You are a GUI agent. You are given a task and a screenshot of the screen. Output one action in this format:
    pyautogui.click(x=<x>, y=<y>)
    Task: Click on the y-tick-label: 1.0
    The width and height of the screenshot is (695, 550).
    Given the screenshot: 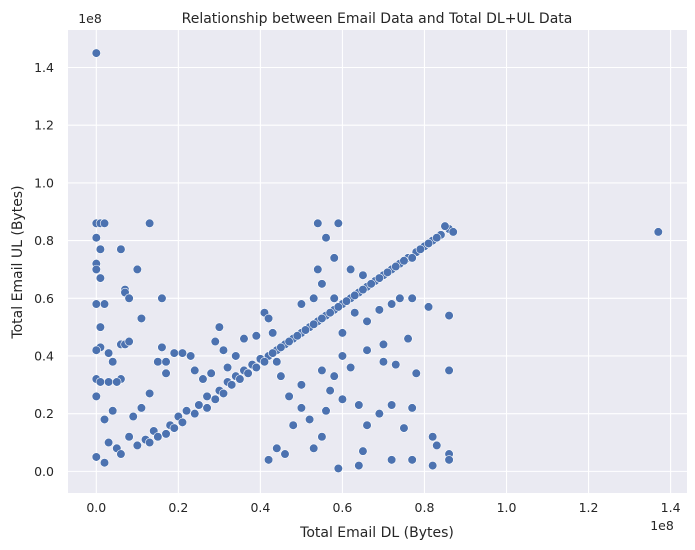 What is the action you would take?
    pyautogui.click(x=44, y=182)
    